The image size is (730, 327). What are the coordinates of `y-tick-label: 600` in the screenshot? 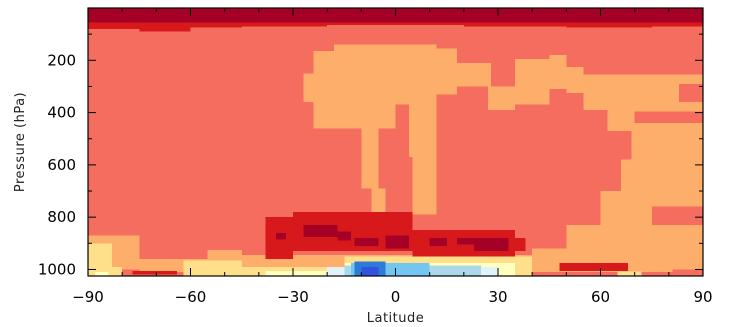 It's located at (61, 165).